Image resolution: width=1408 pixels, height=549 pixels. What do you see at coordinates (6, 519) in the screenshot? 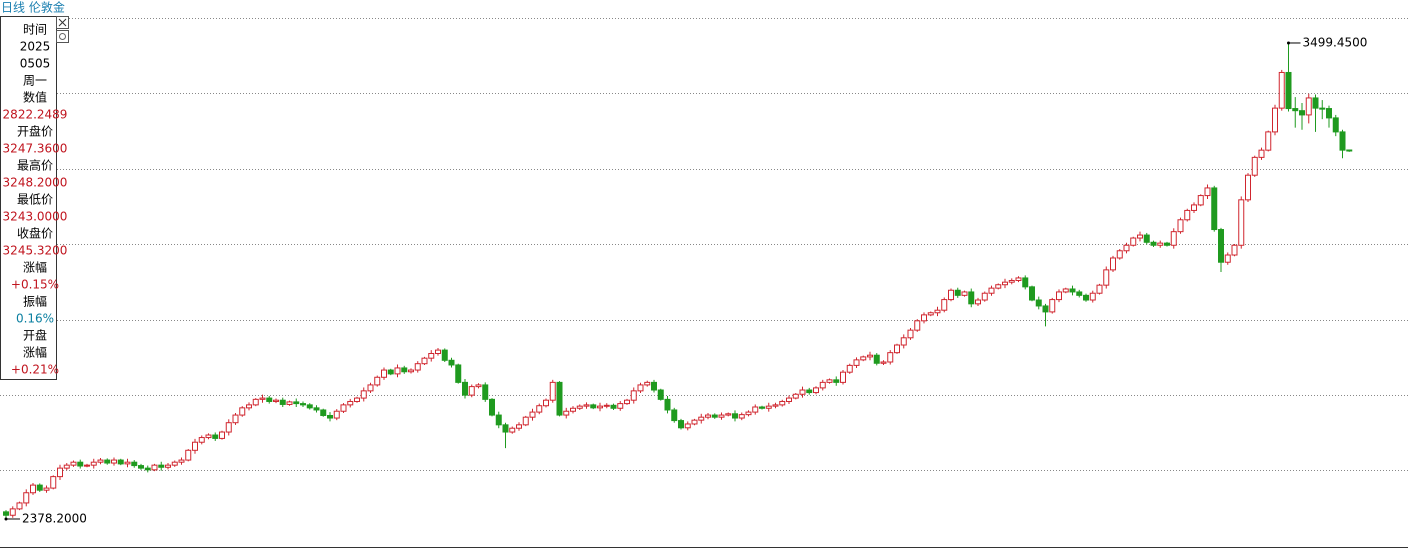
I see `annotation-dot` at bounding box center [6, 519].